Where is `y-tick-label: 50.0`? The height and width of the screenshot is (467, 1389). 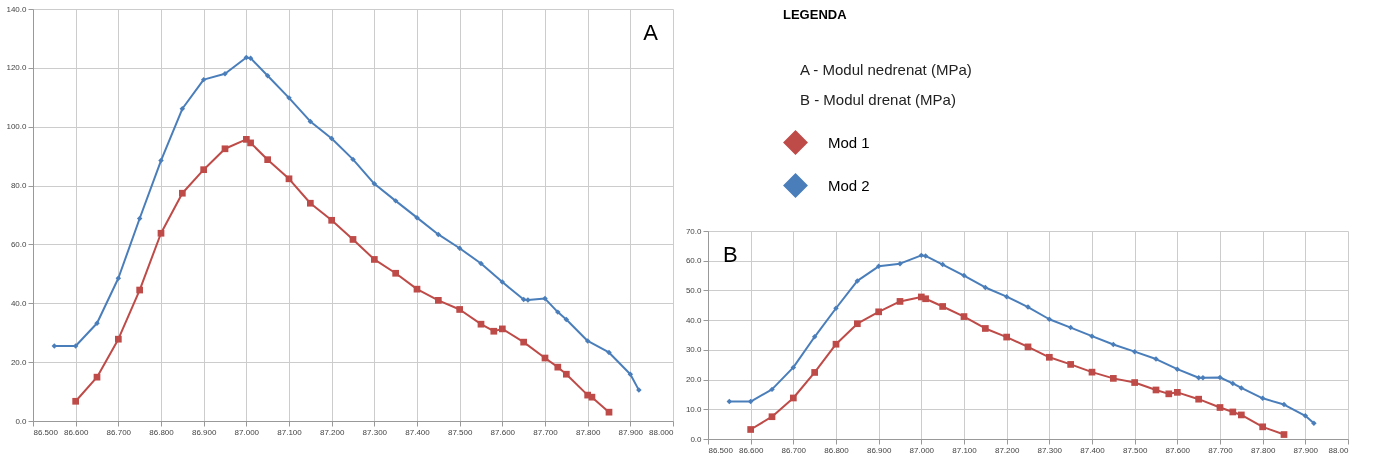
y-tick-label: 50.0 is located at coordinates (694, 290).